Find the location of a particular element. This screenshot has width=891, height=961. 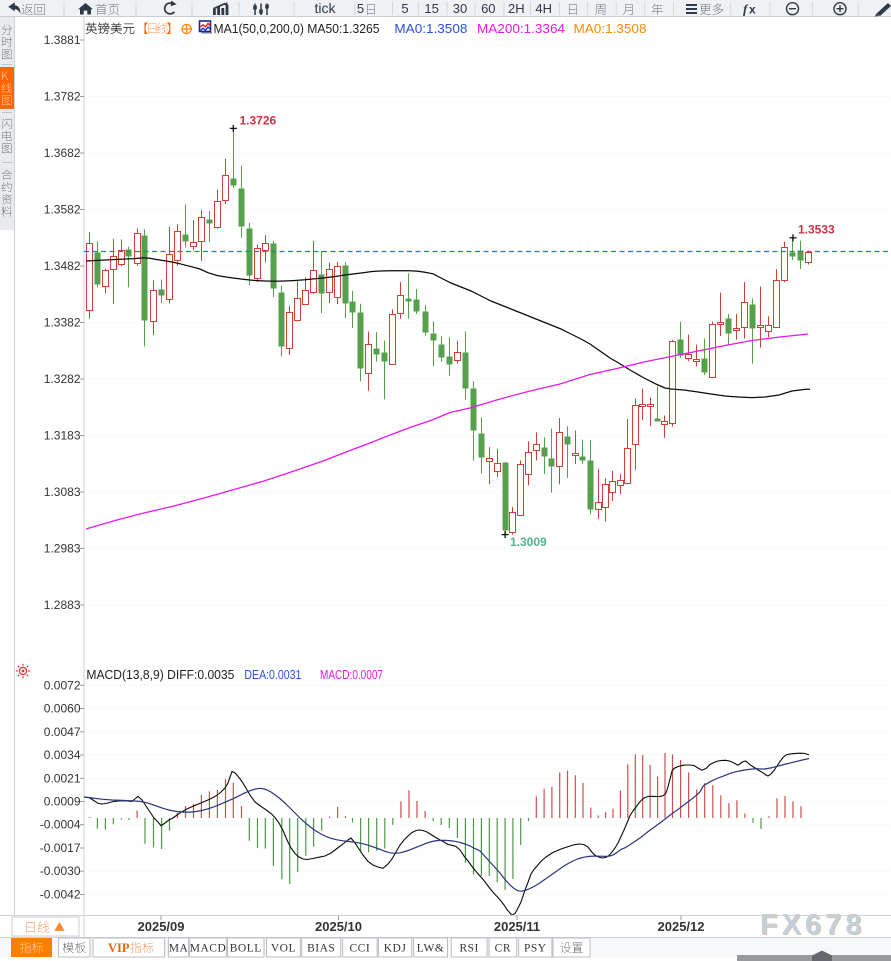

svg-text: 1.2883 is located at coordinates (62, 605).